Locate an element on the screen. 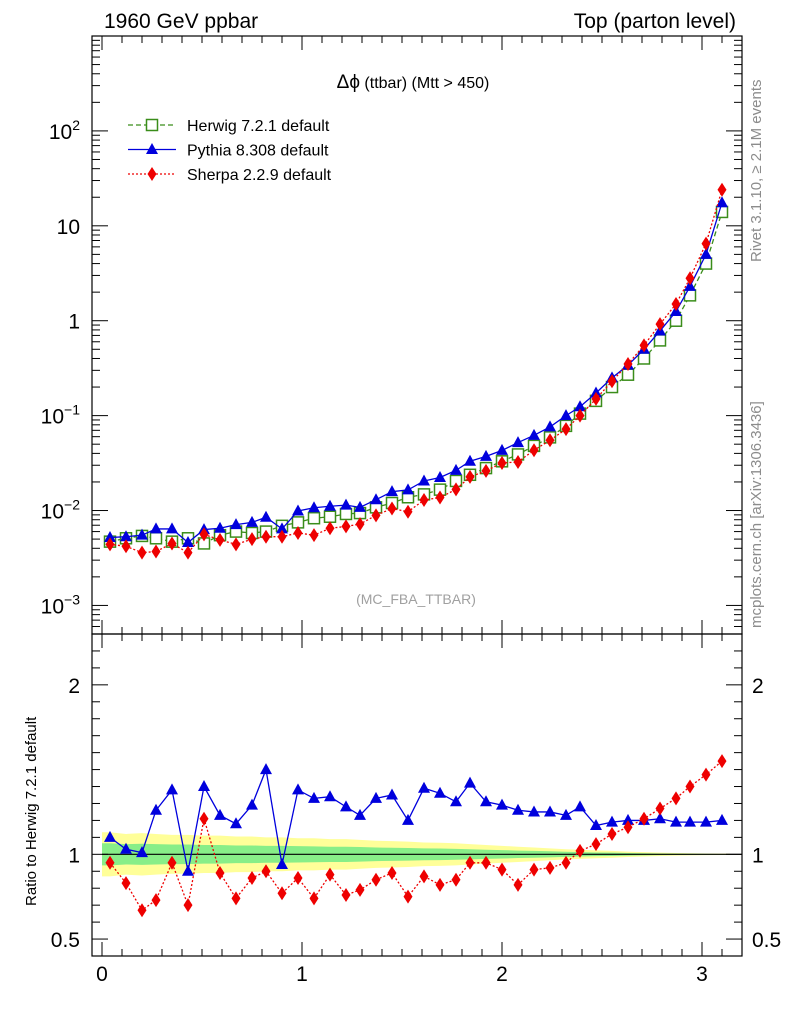 This screenshot has width=786, height=1024. ratio-series is located at coordinates (416, 836).